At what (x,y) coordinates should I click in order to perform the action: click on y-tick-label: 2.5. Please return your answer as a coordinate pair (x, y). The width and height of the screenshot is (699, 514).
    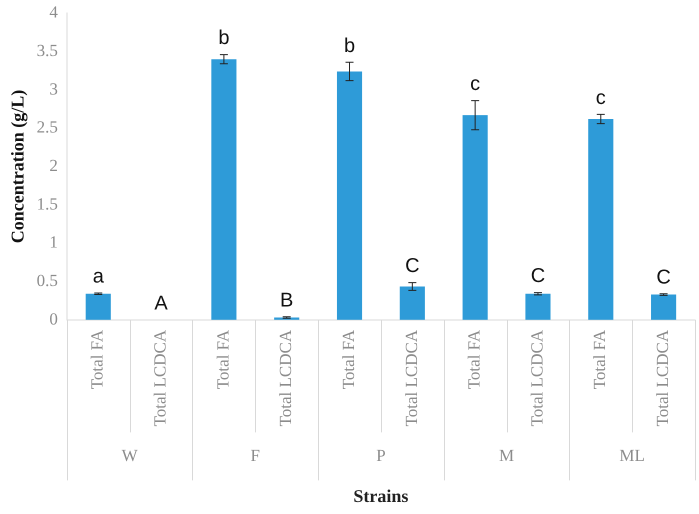
    Looking at the image, I should click on (47, 127).